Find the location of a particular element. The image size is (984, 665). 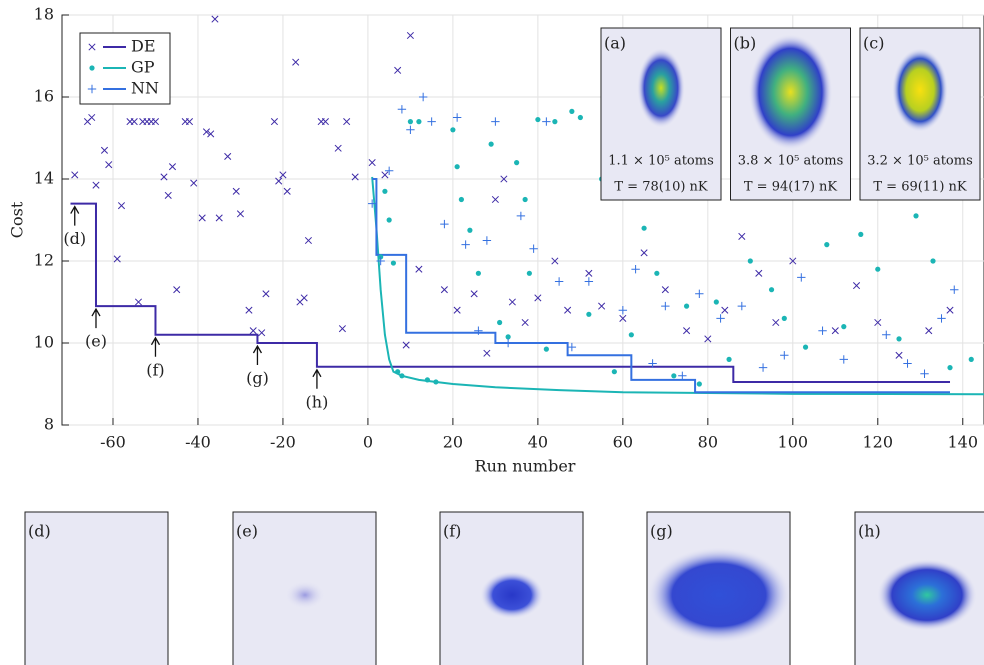

legend-label: NN is located at coordinates (145, 88).